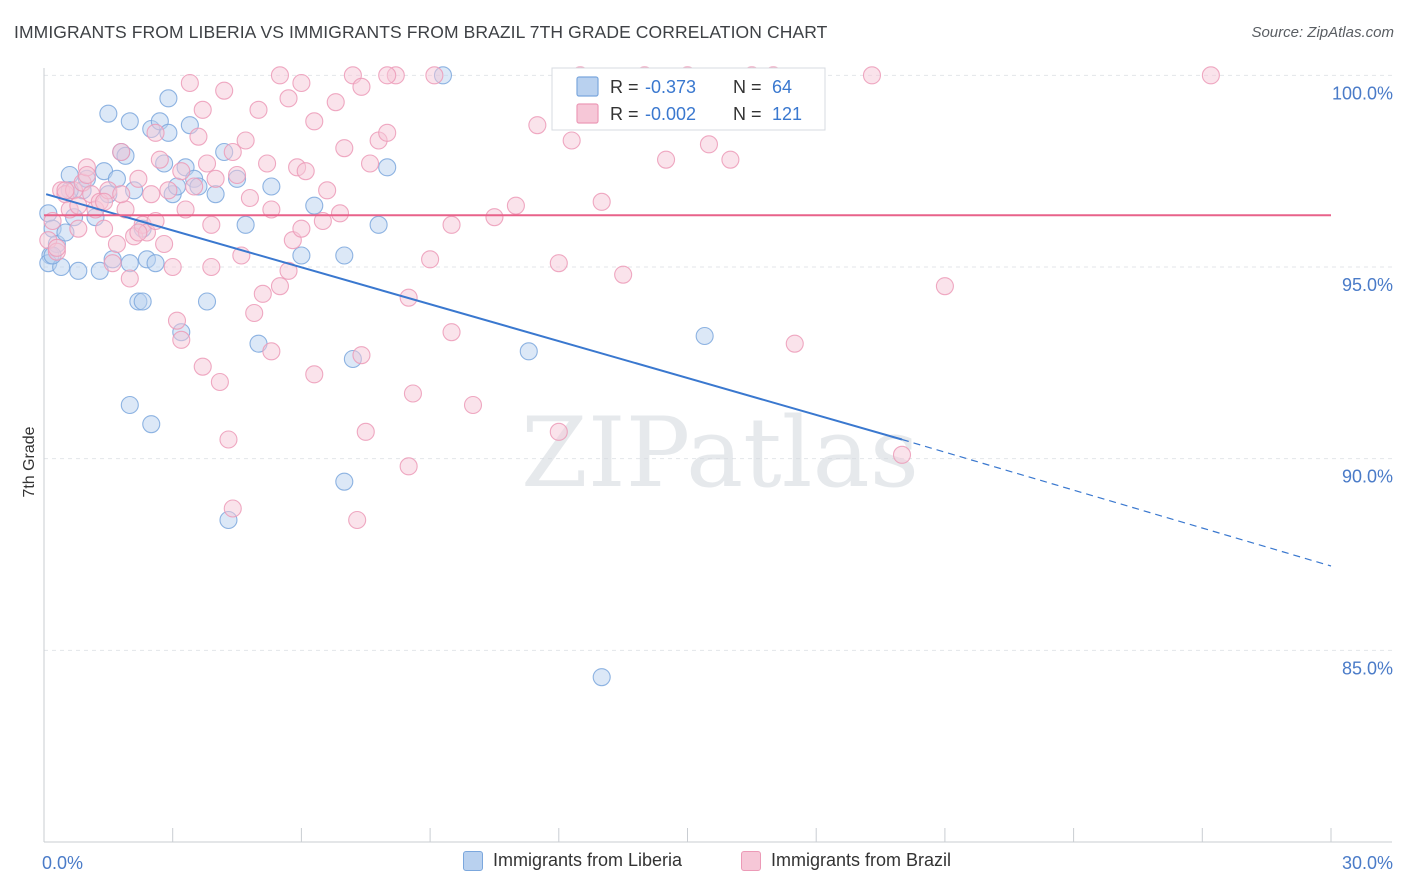 Image resolution: width=1406 pixels, height=892 pixels. I want to click on legend-label-liberia: Immigrants from Liberia, so click(588, 860).